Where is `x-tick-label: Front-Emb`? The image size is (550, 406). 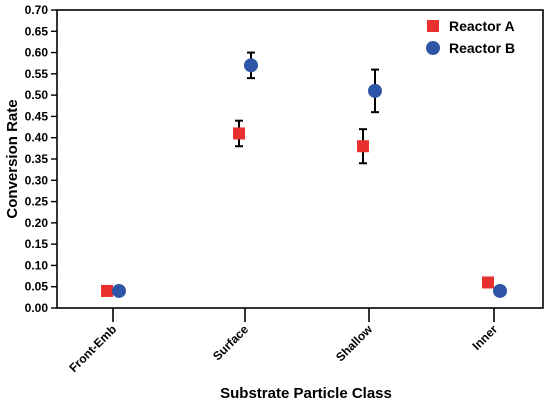 x-tick-label: Front-Emb is located at coordinates (92, 348).